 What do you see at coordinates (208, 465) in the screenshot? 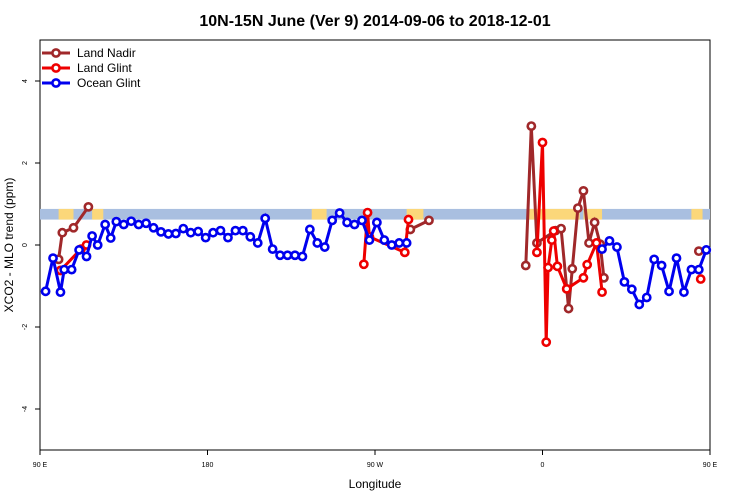
I see `x-tick-label: 180` at bounding box center [208, 465].